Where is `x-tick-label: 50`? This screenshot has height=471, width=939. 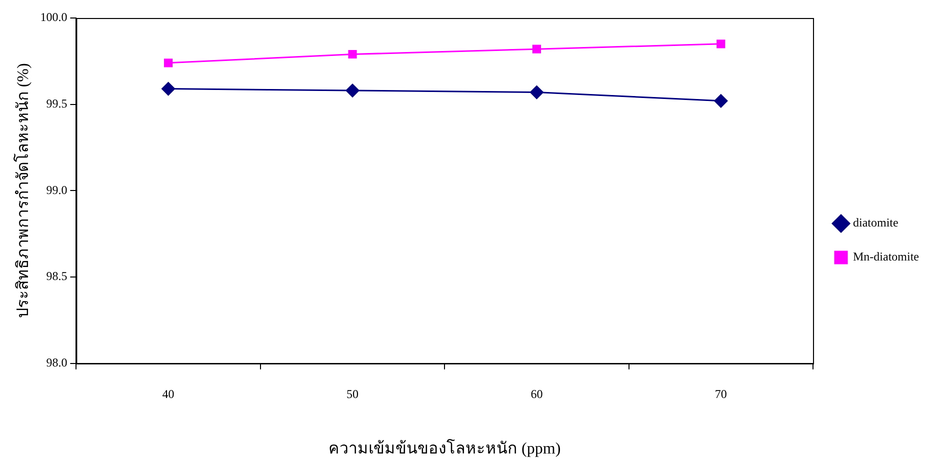 x-tick-label: 50 is located at coordinates (352, 393).